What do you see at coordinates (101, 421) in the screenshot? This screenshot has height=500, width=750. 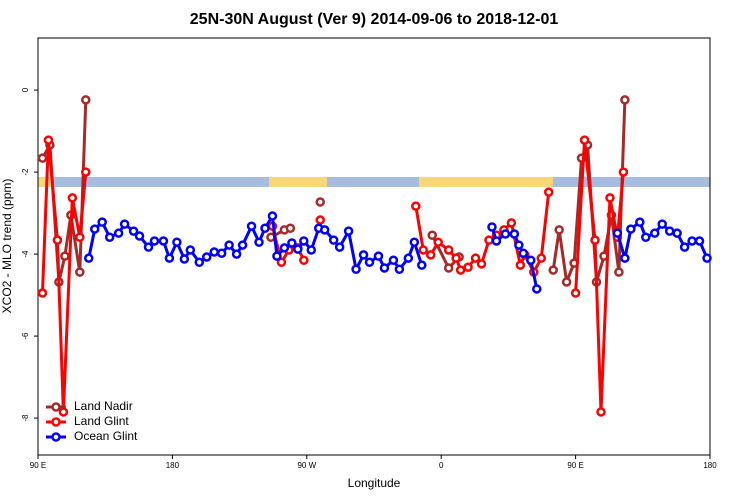 I see `legend-label: Land Glint` at bounding box center [101, 421].